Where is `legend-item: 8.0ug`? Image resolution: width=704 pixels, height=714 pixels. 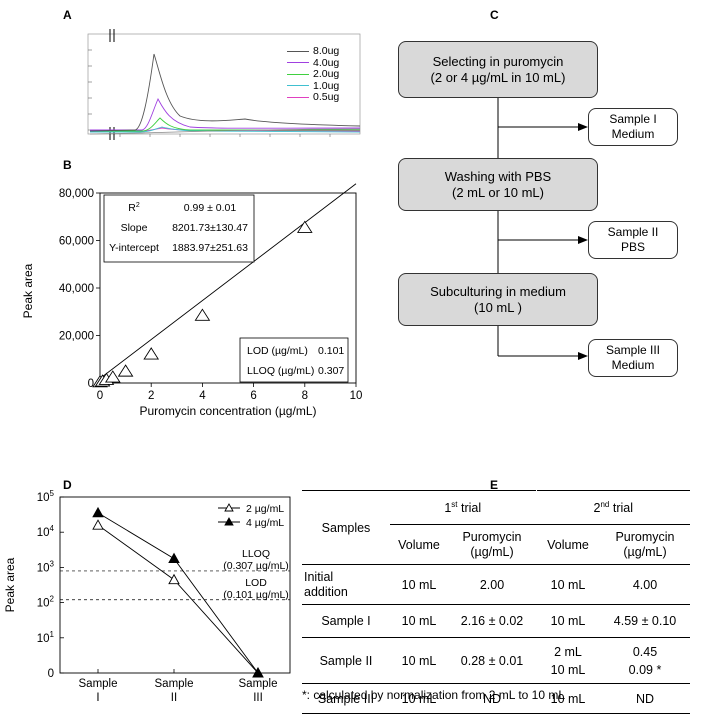
legend-item: 8.0ug is located at coordinates (313, 51).